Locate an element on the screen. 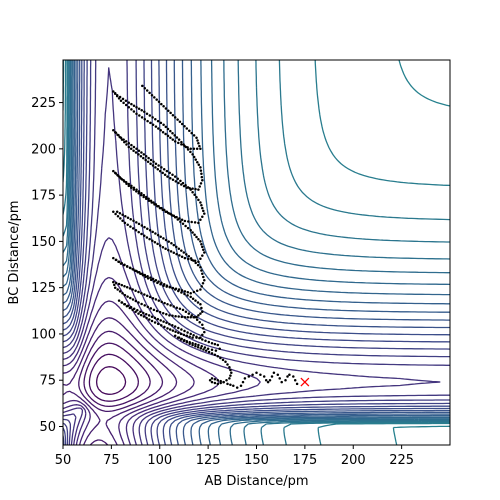  x-tick-label: 100 is located at coordinates (159, 460).